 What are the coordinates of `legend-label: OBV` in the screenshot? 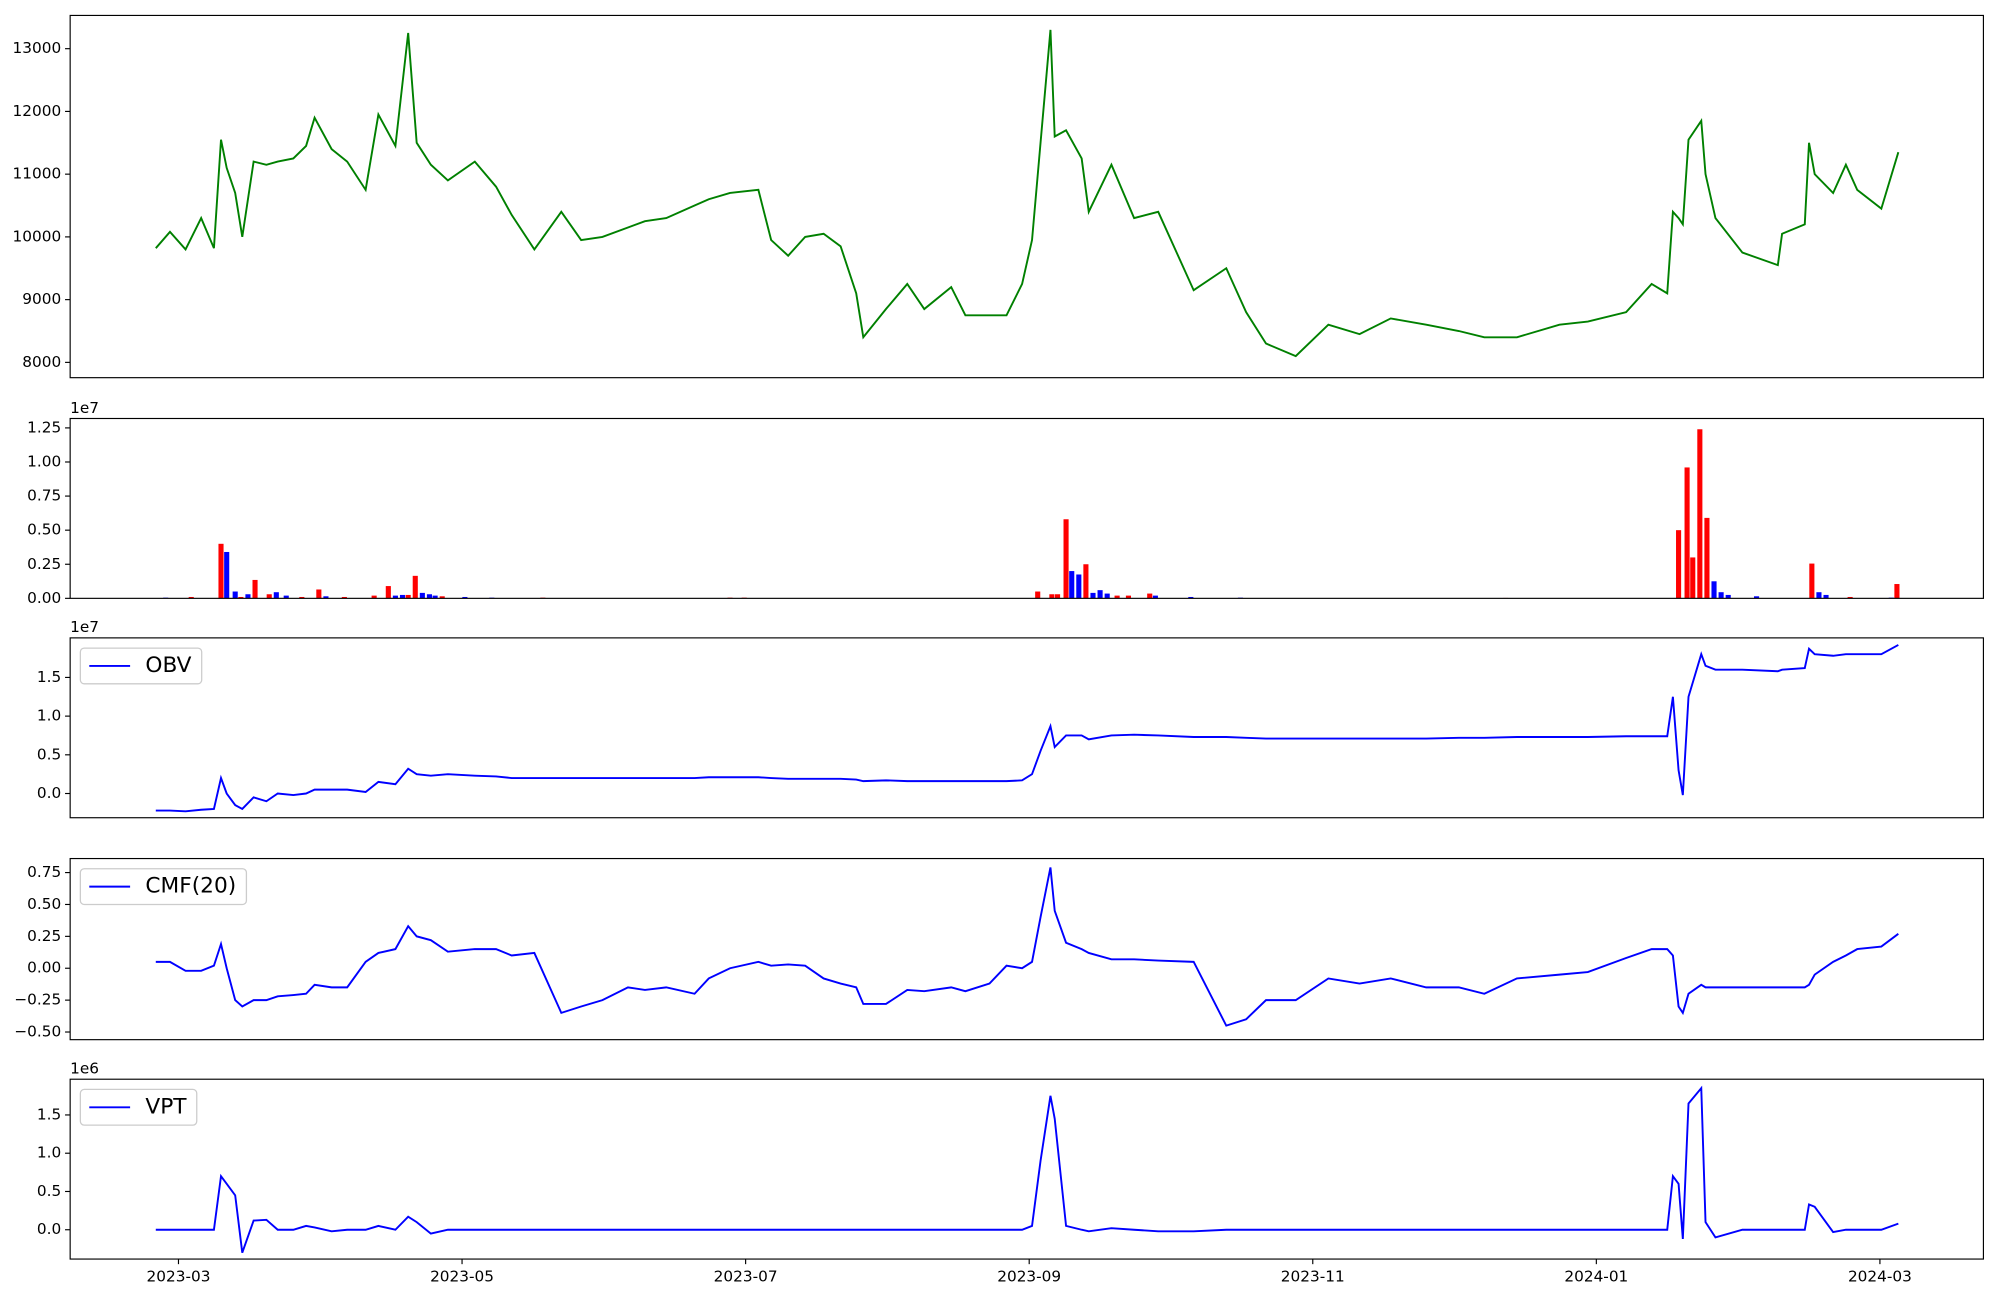 It's located at (168, 665).